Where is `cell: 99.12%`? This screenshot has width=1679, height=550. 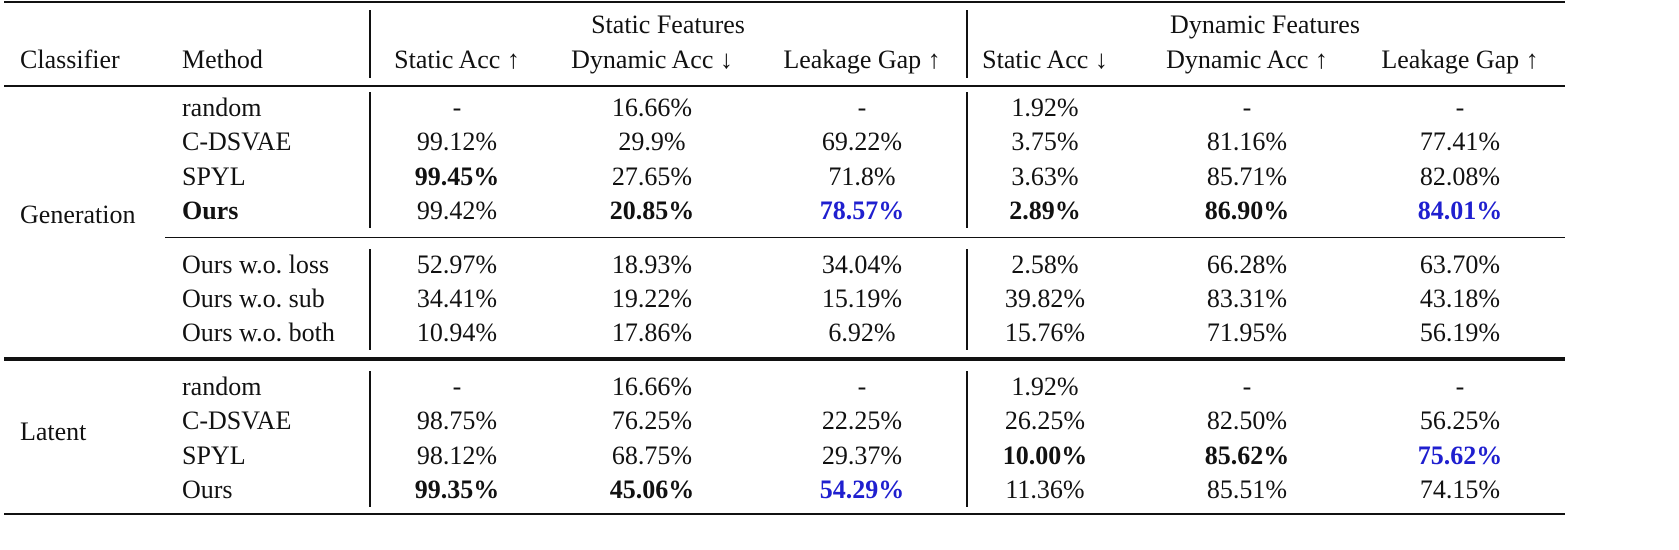 cell: 99.12% is located at coordinates (457, 142).